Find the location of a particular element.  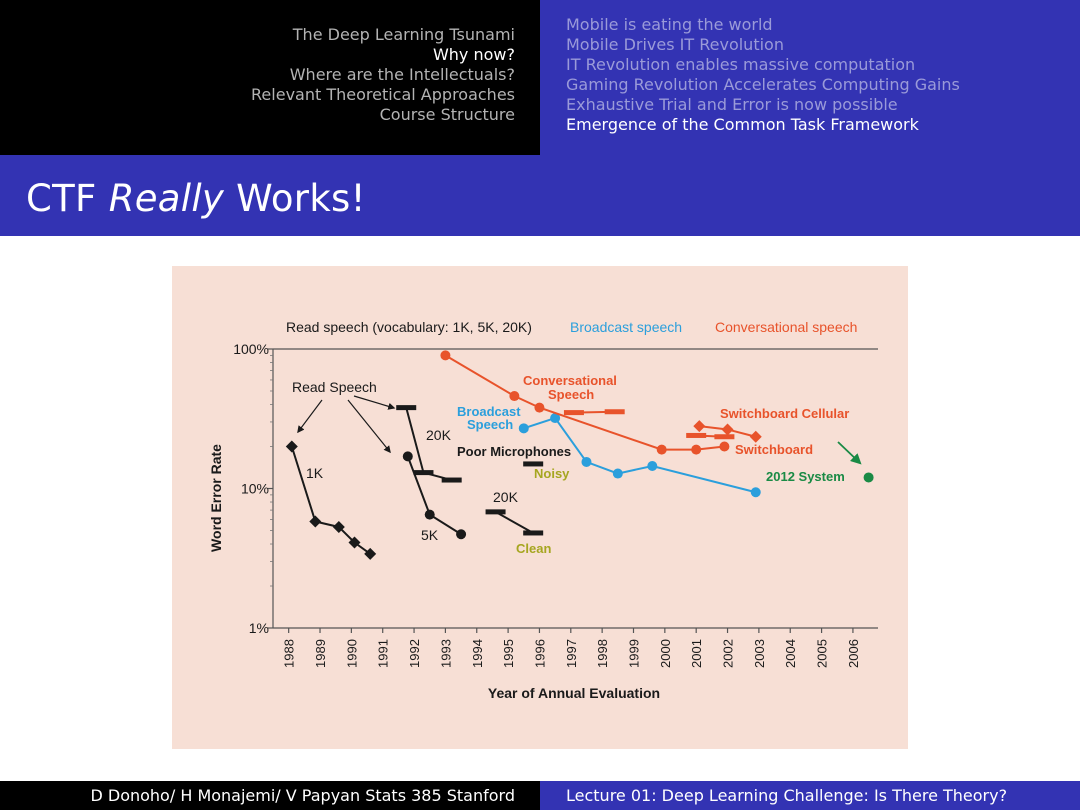

arrow-read-speech-20k is located at coordinates (374, 402).